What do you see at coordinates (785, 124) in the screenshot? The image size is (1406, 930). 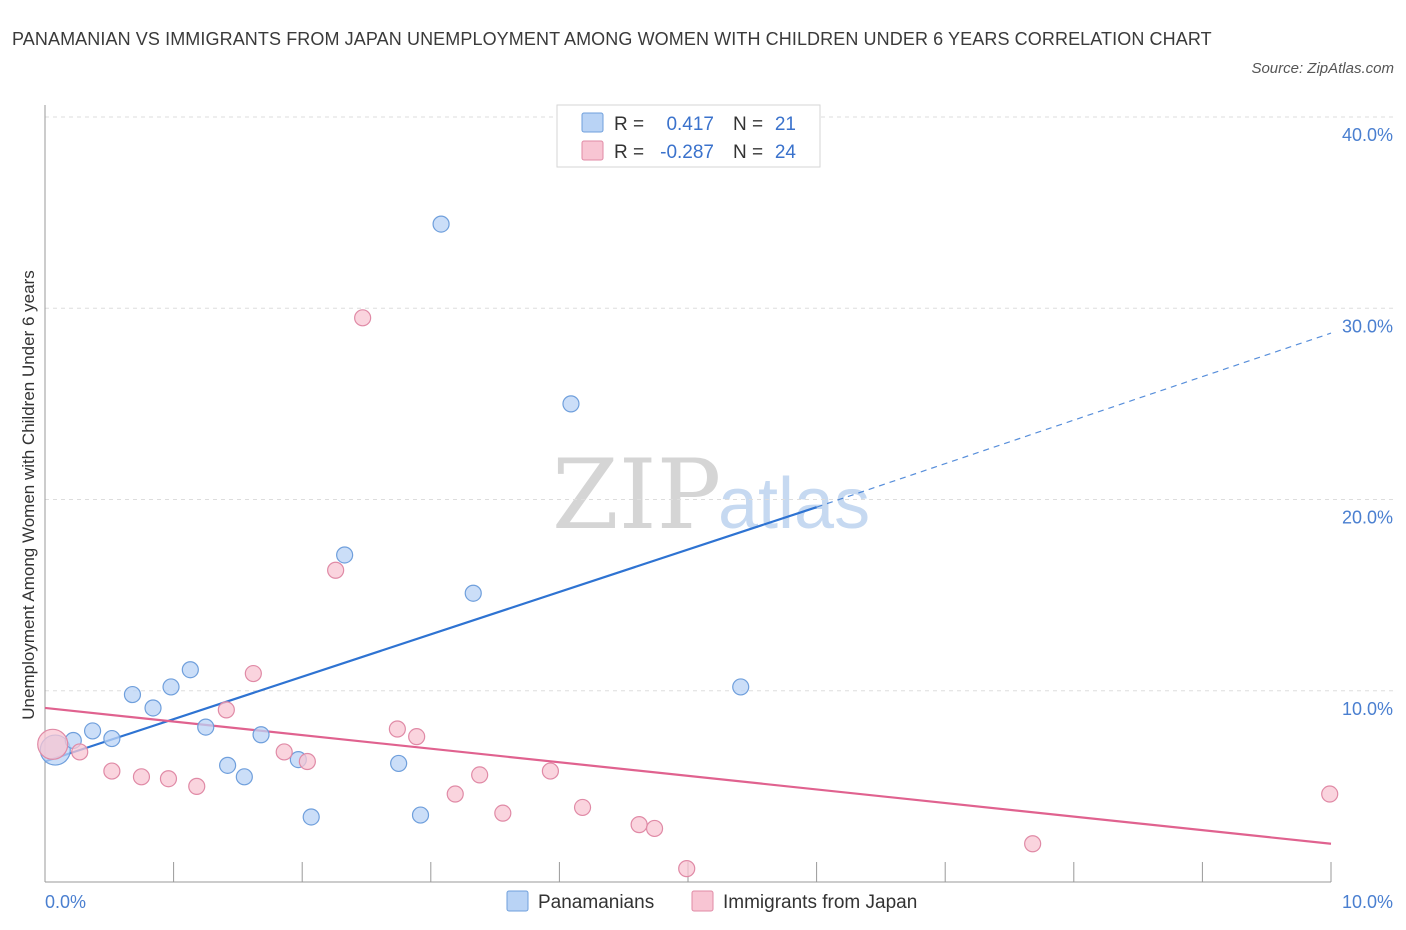 I see `stats-n-value-blue: 21` at bounding box center [785, 124].